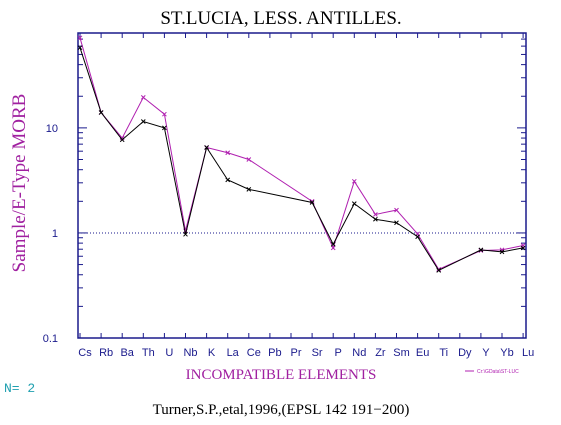  Describe the element at coordinates (498, 372) in the screenshot. I see `legend-label: Cr:\GData\ST-LUC` at that location.